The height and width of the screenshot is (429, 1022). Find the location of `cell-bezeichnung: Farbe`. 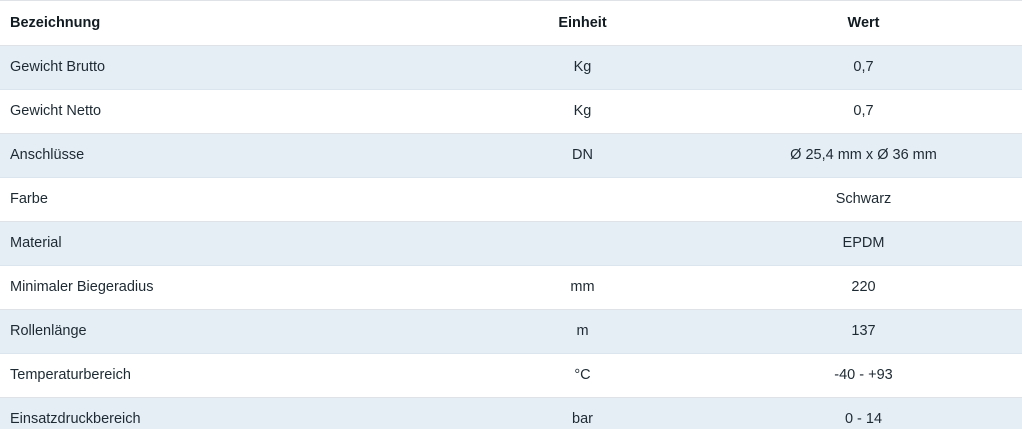

cell-bezeichnung: Farbe is located at coordinates (230, 199).